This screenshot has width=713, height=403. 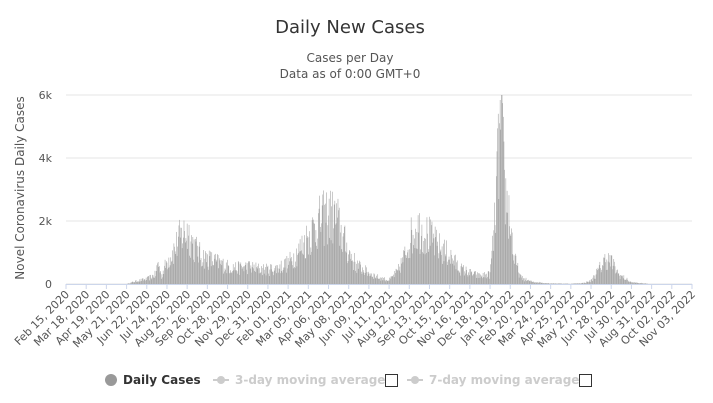 I want to click on toggle-7-day-average-checkbox, so click(x=585, y=380).